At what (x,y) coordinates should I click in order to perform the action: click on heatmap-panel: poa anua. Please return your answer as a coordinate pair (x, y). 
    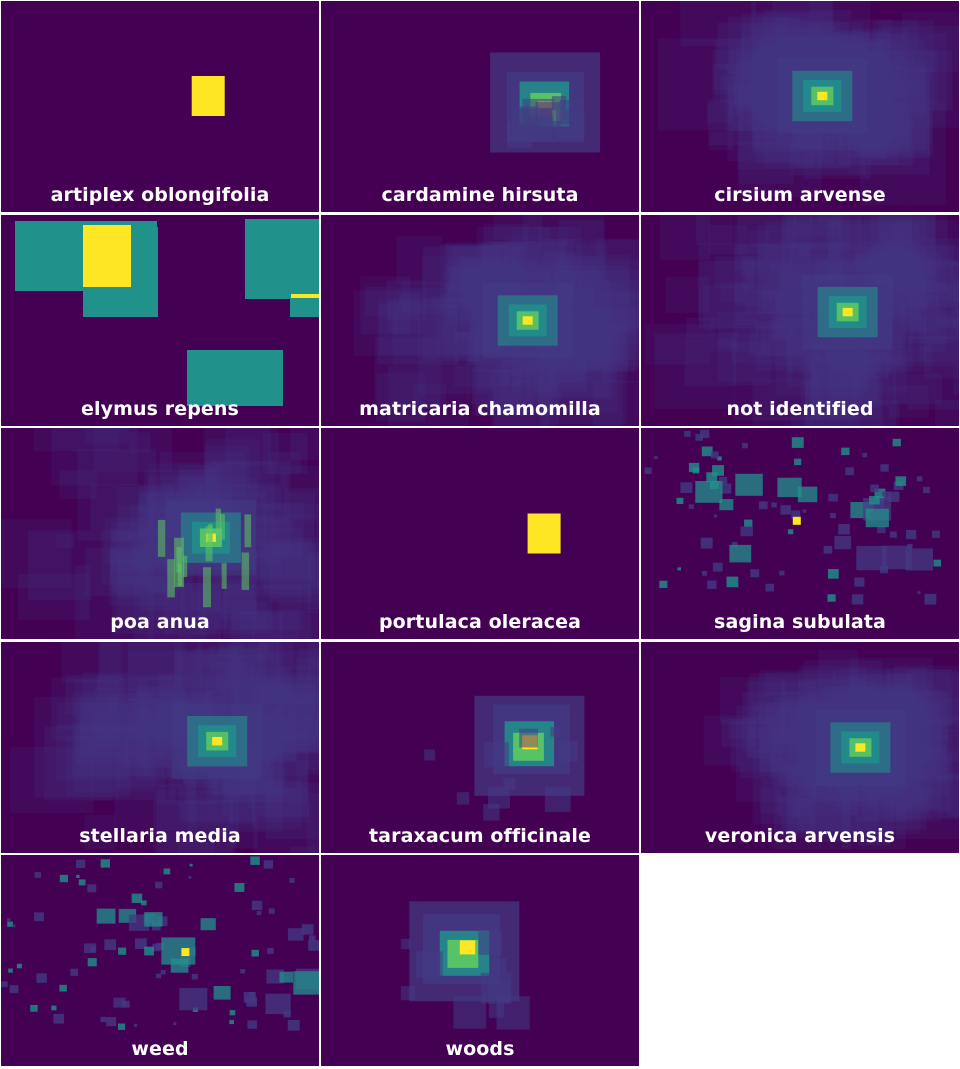
    Looking at the image, I should click on (160, 533).